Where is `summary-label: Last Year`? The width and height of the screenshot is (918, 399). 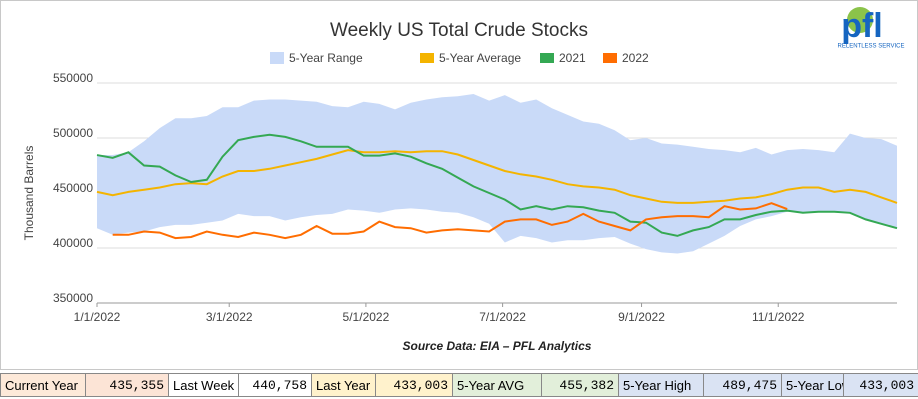
summary-label: Last Year is located at coordinates (343, 385).